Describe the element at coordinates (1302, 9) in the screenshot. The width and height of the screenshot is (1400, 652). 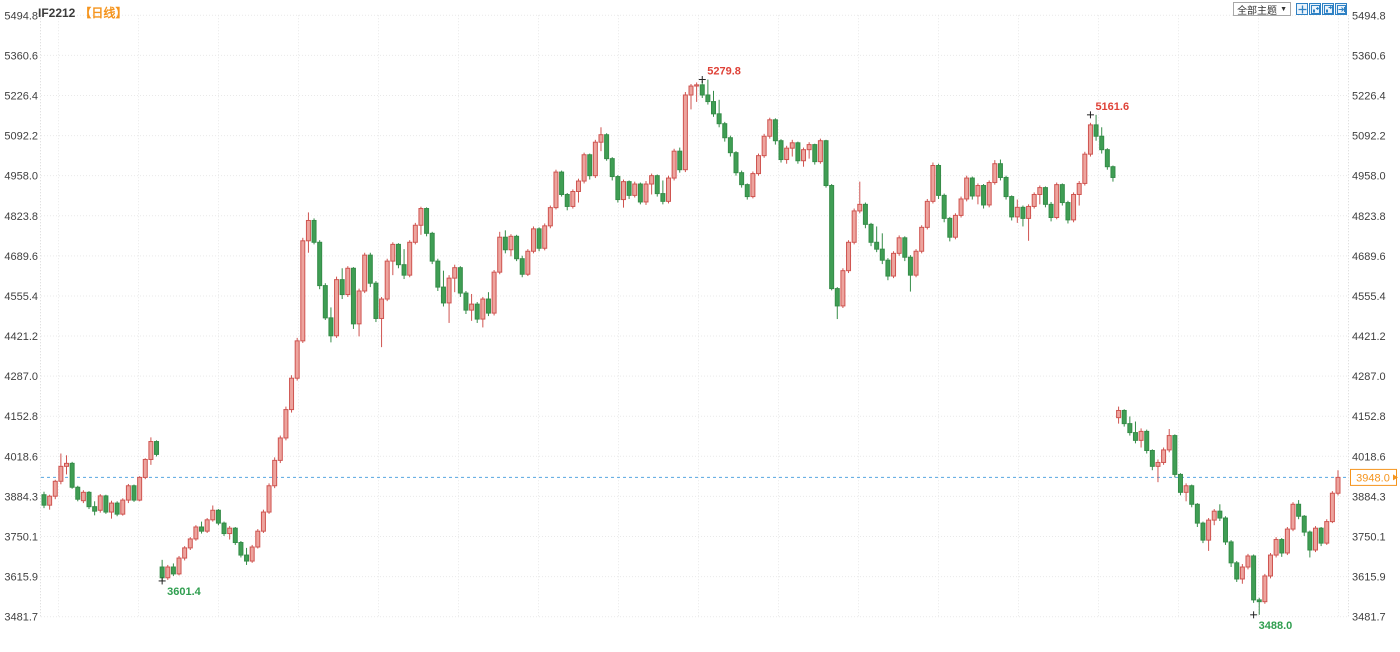
I see `zoom-icon` at that location.